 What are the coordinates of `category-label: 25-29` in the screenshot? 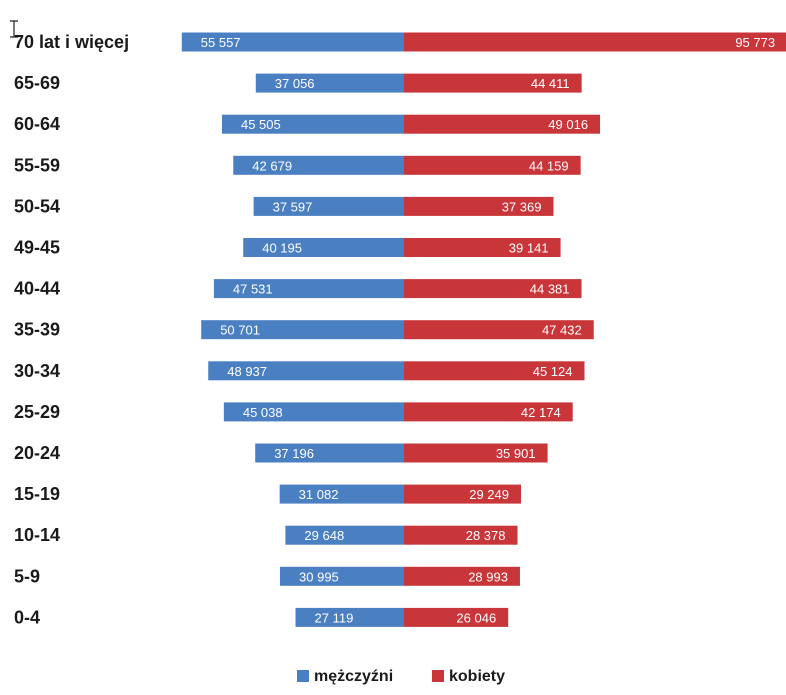 It's located at (37, 412).